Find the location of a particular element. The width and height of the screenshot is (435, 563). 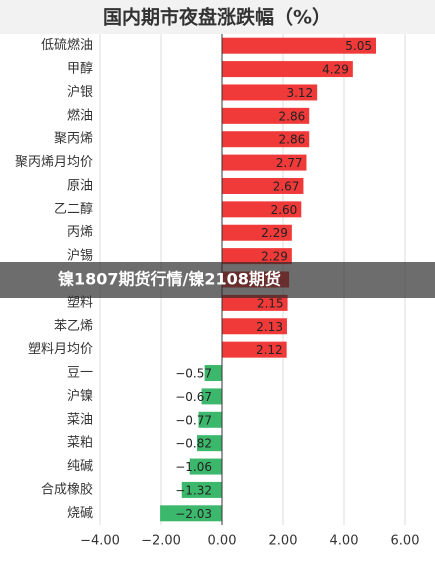

value-label: −2.03 is located at coordinates (193, 514).